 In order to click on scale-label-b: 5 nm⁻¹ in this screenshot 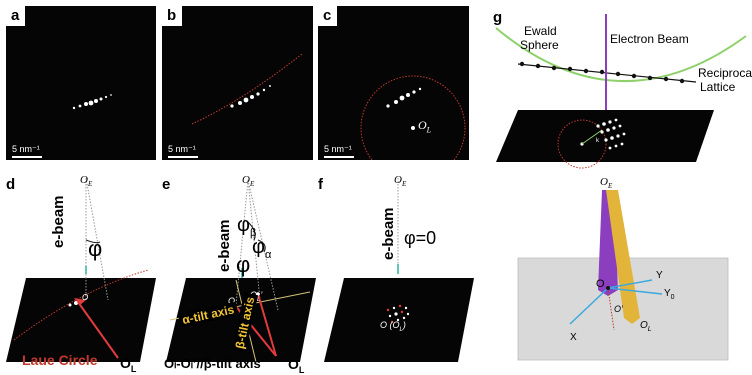, I will do `click(182, 149)`.